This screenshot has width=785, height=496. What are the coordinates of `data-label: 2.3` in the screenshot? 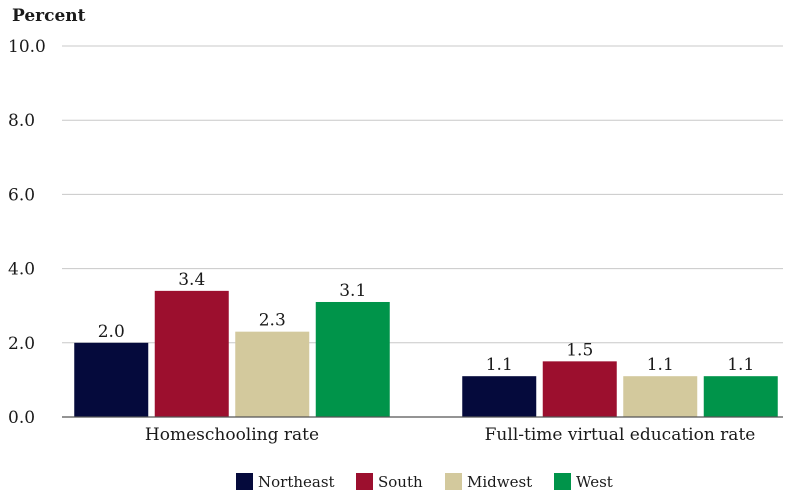 It's located at (272, 321).